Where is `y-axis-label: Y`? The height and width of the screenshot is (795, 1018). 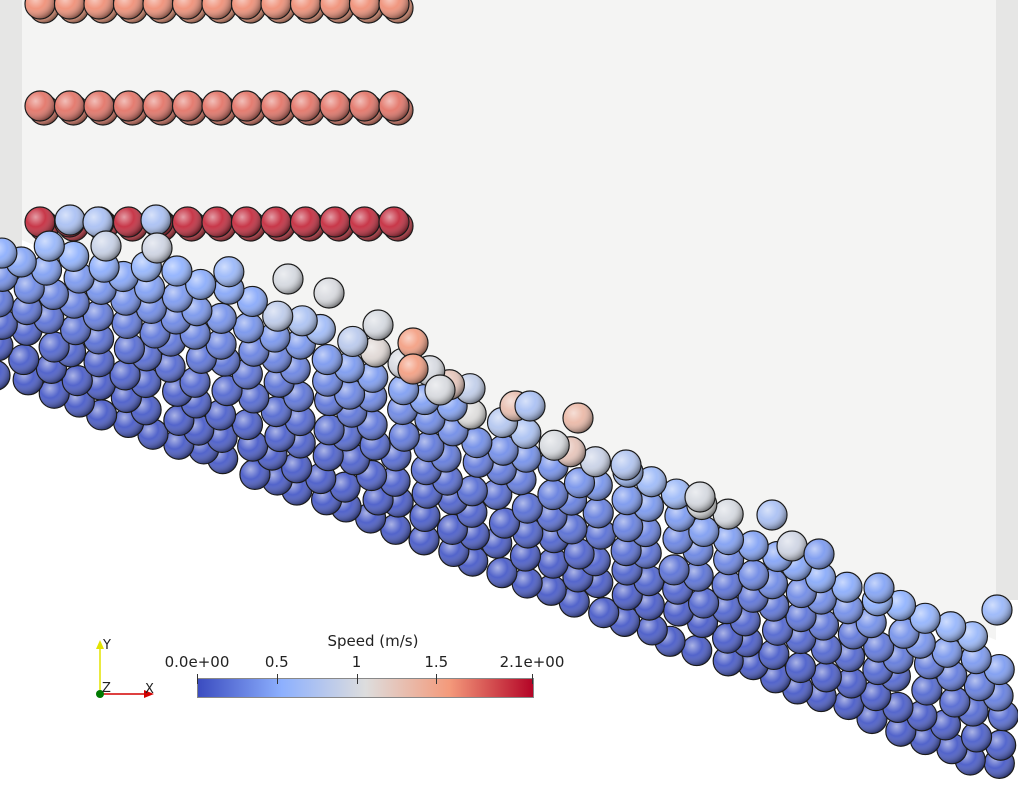
y-axis-label: Y is located at coordinates (107, 645).